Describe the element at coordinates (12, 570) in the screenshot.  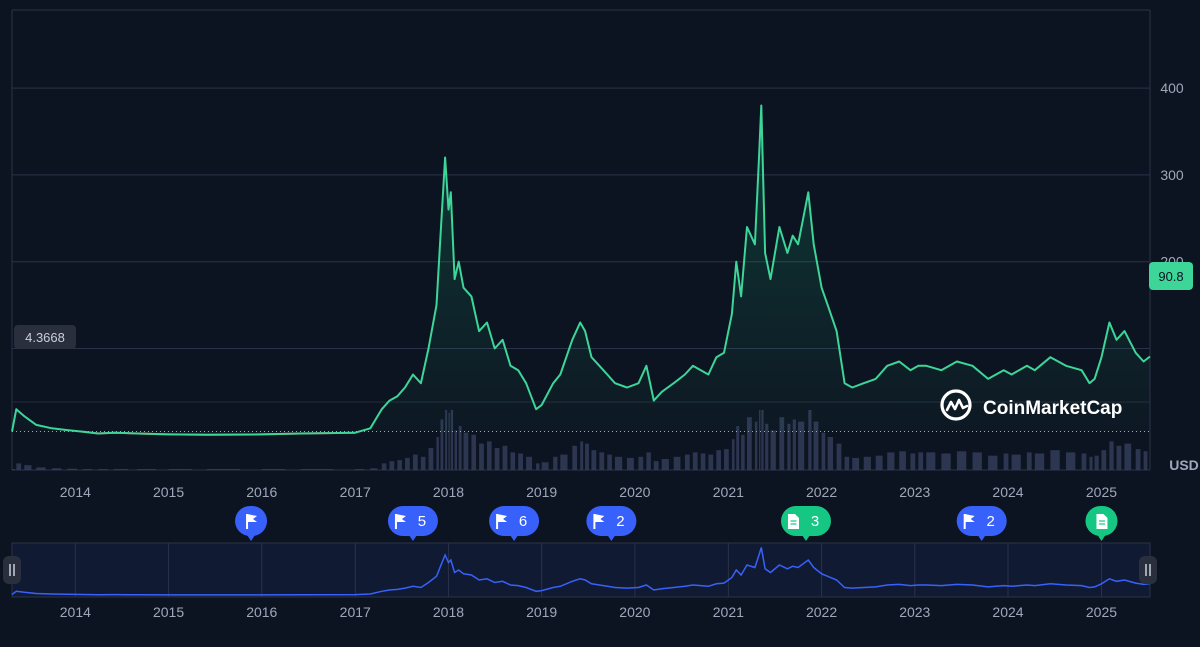
I see `navigator-left-handle` at that location.